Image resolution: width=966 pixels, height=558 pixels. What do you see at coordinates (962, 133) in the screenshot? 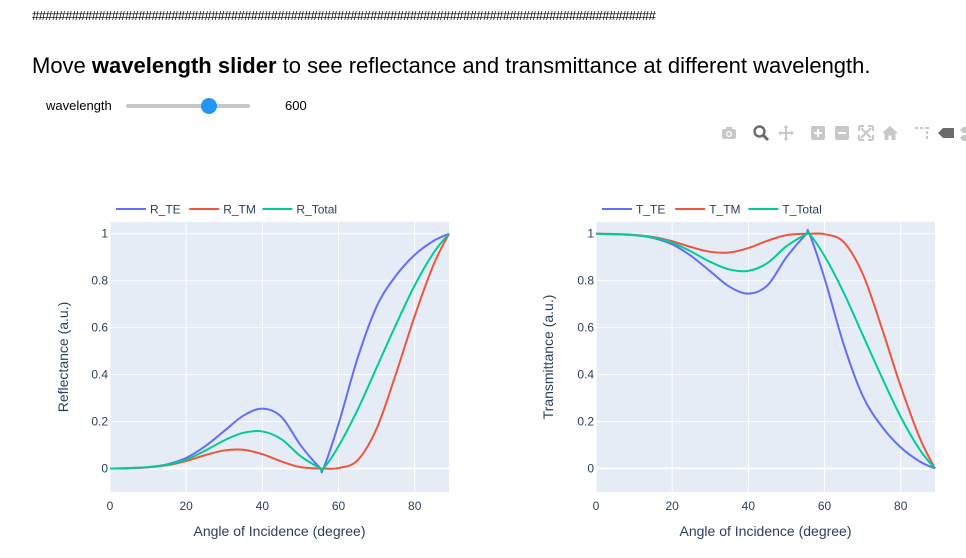
I see `hover-compare-icon` at bounding box center [962, 133].